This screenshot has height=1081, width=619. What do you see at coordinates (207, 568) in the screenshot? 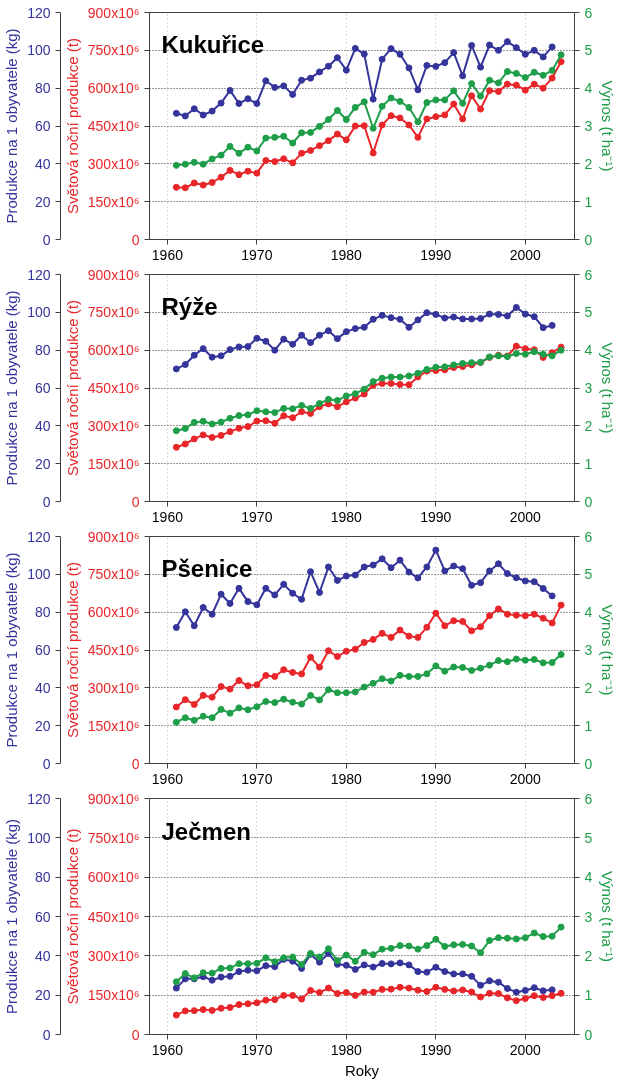
I see `text: Pšenice` at bounding box center [207, 568].